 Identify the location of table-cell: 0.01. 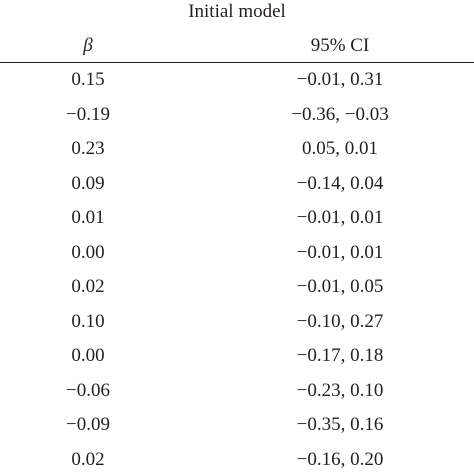
(88, 217).